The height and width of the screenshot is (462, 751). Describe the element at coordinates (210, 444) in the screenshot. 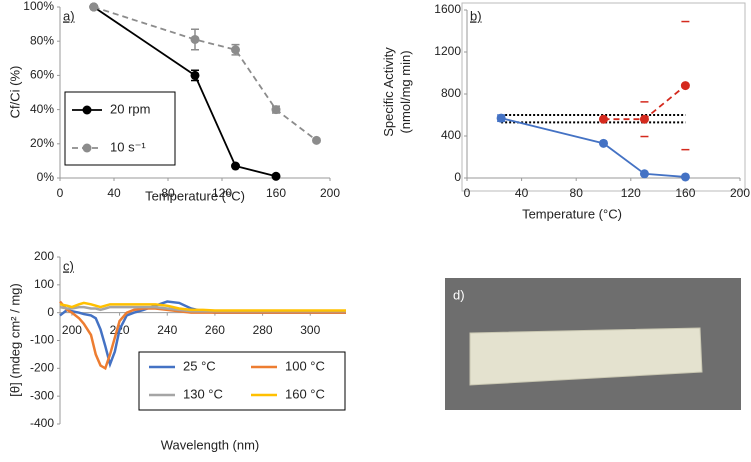

I see `x-axis-label: Wavelength (nm)` at that location.